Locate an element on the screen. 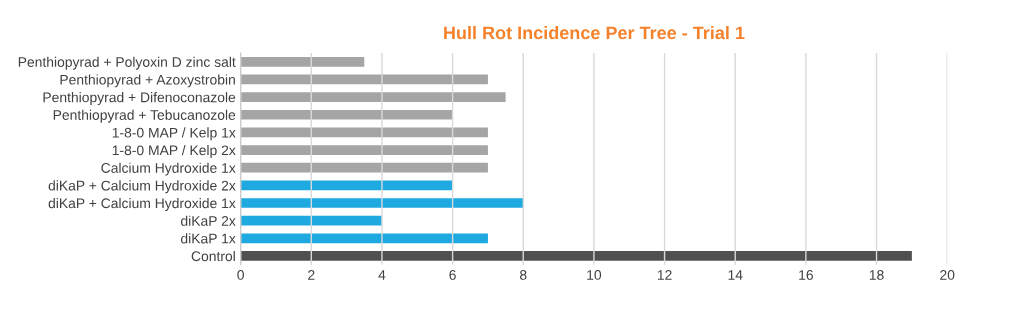 The width and height of the screenshot is (1024, 331). x-tick-label: 16 is located at coordinates (806, 275).